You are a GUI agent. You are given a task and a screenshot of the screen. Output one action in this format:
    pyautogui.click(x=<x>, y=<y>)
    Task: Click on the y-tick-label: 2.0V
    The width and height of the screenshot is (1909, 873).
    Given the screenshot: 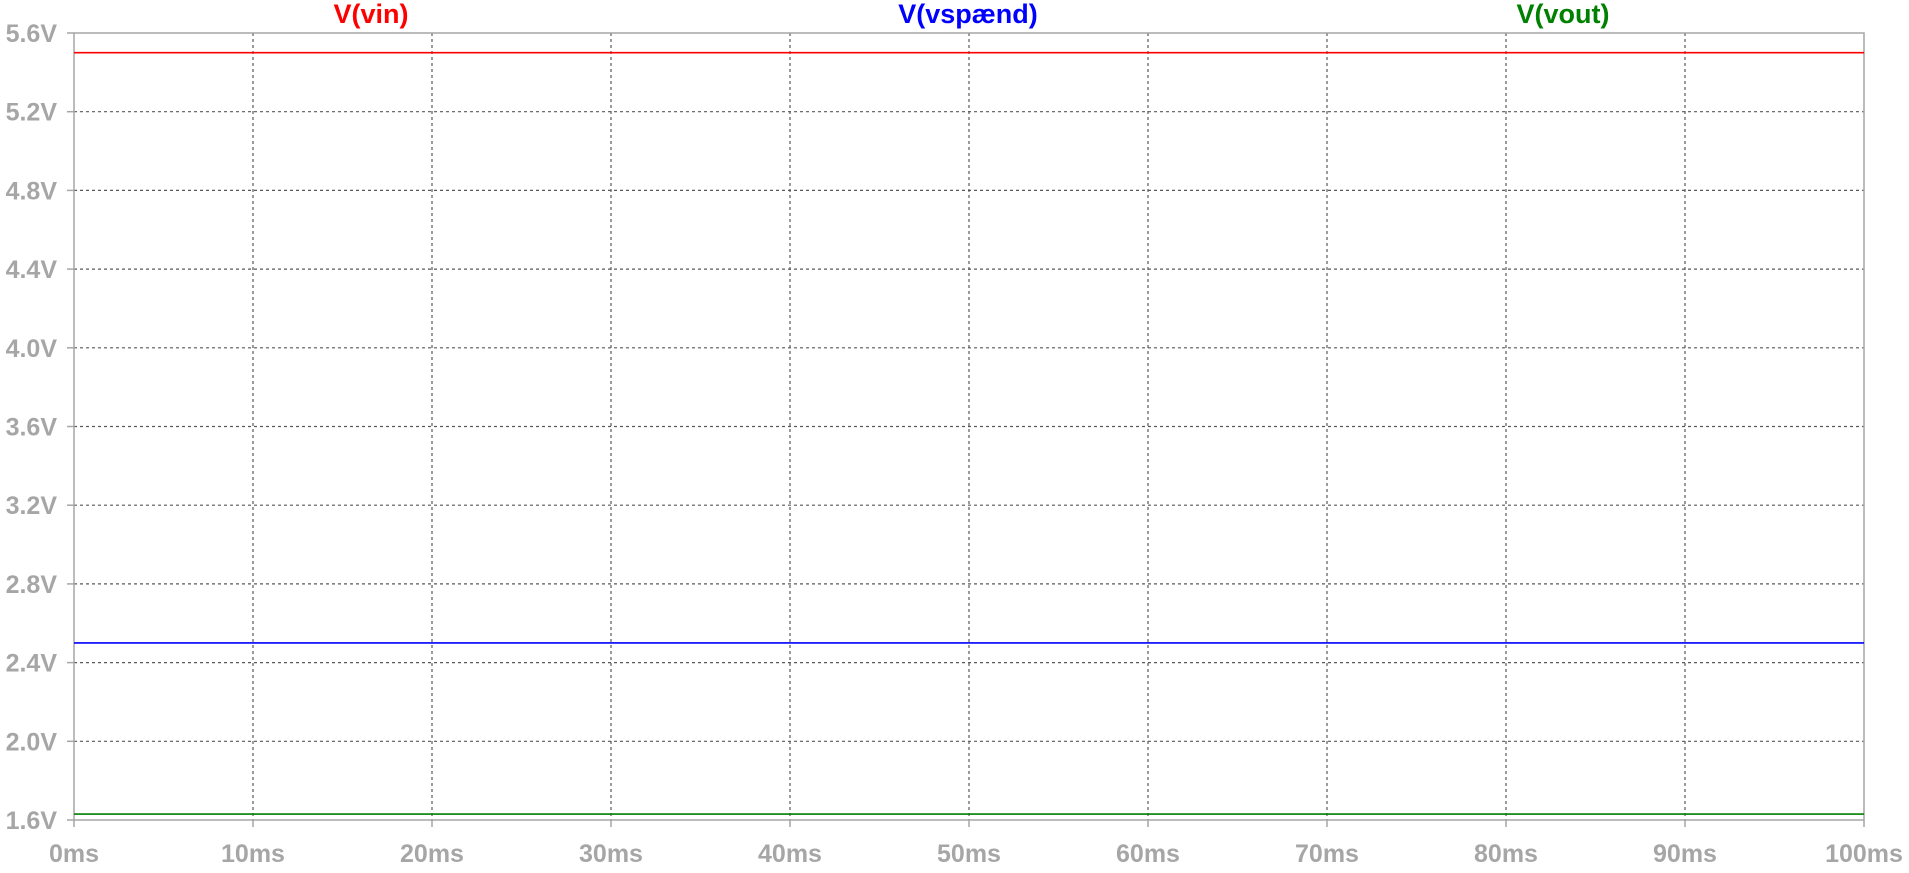 What is the action you would take?
    pyautogui.click(x=32, y=742)
    